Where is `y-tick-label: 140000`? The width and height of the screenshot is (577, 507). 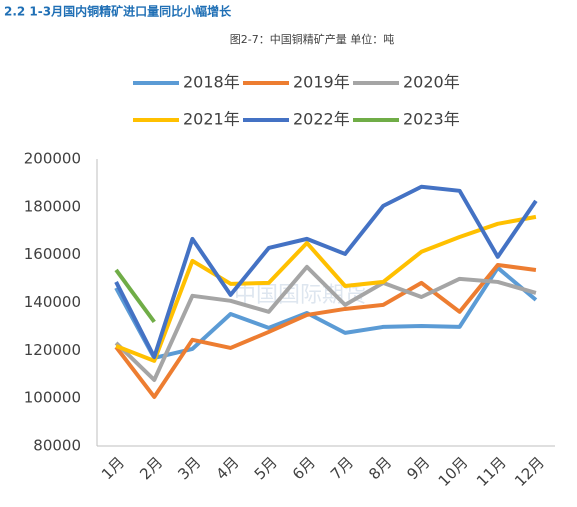
y-tick-label: 140000 is located at coordinates (52, 302).